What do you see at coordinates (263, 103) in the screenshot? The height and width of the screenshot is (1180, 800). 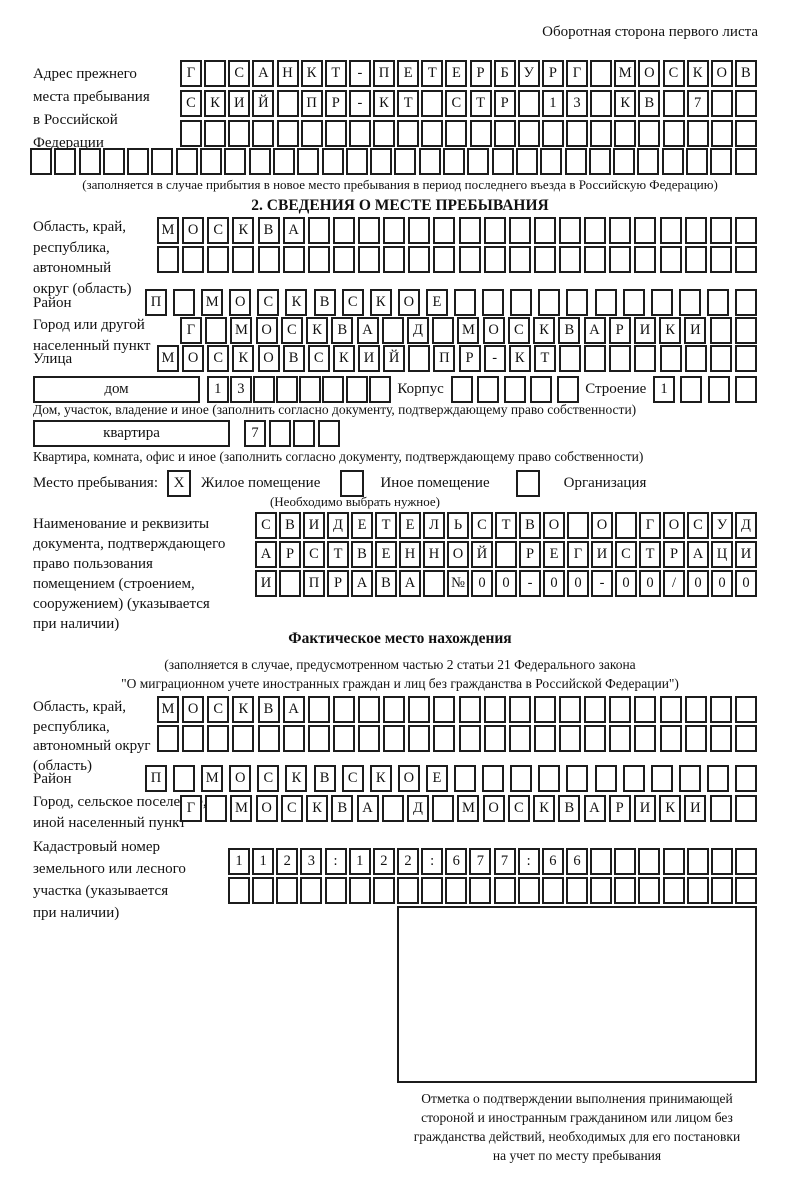 I see `char-cell: Й` at bounding box center [263, 103].